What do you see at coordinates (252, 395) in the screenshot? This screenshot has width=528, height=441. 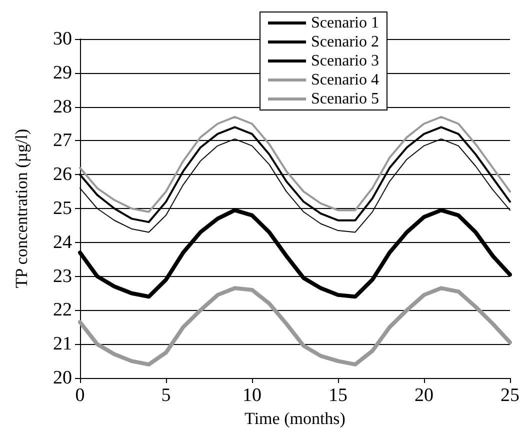 I see `x-tick-label: 10` at bounding box center [252, 395].